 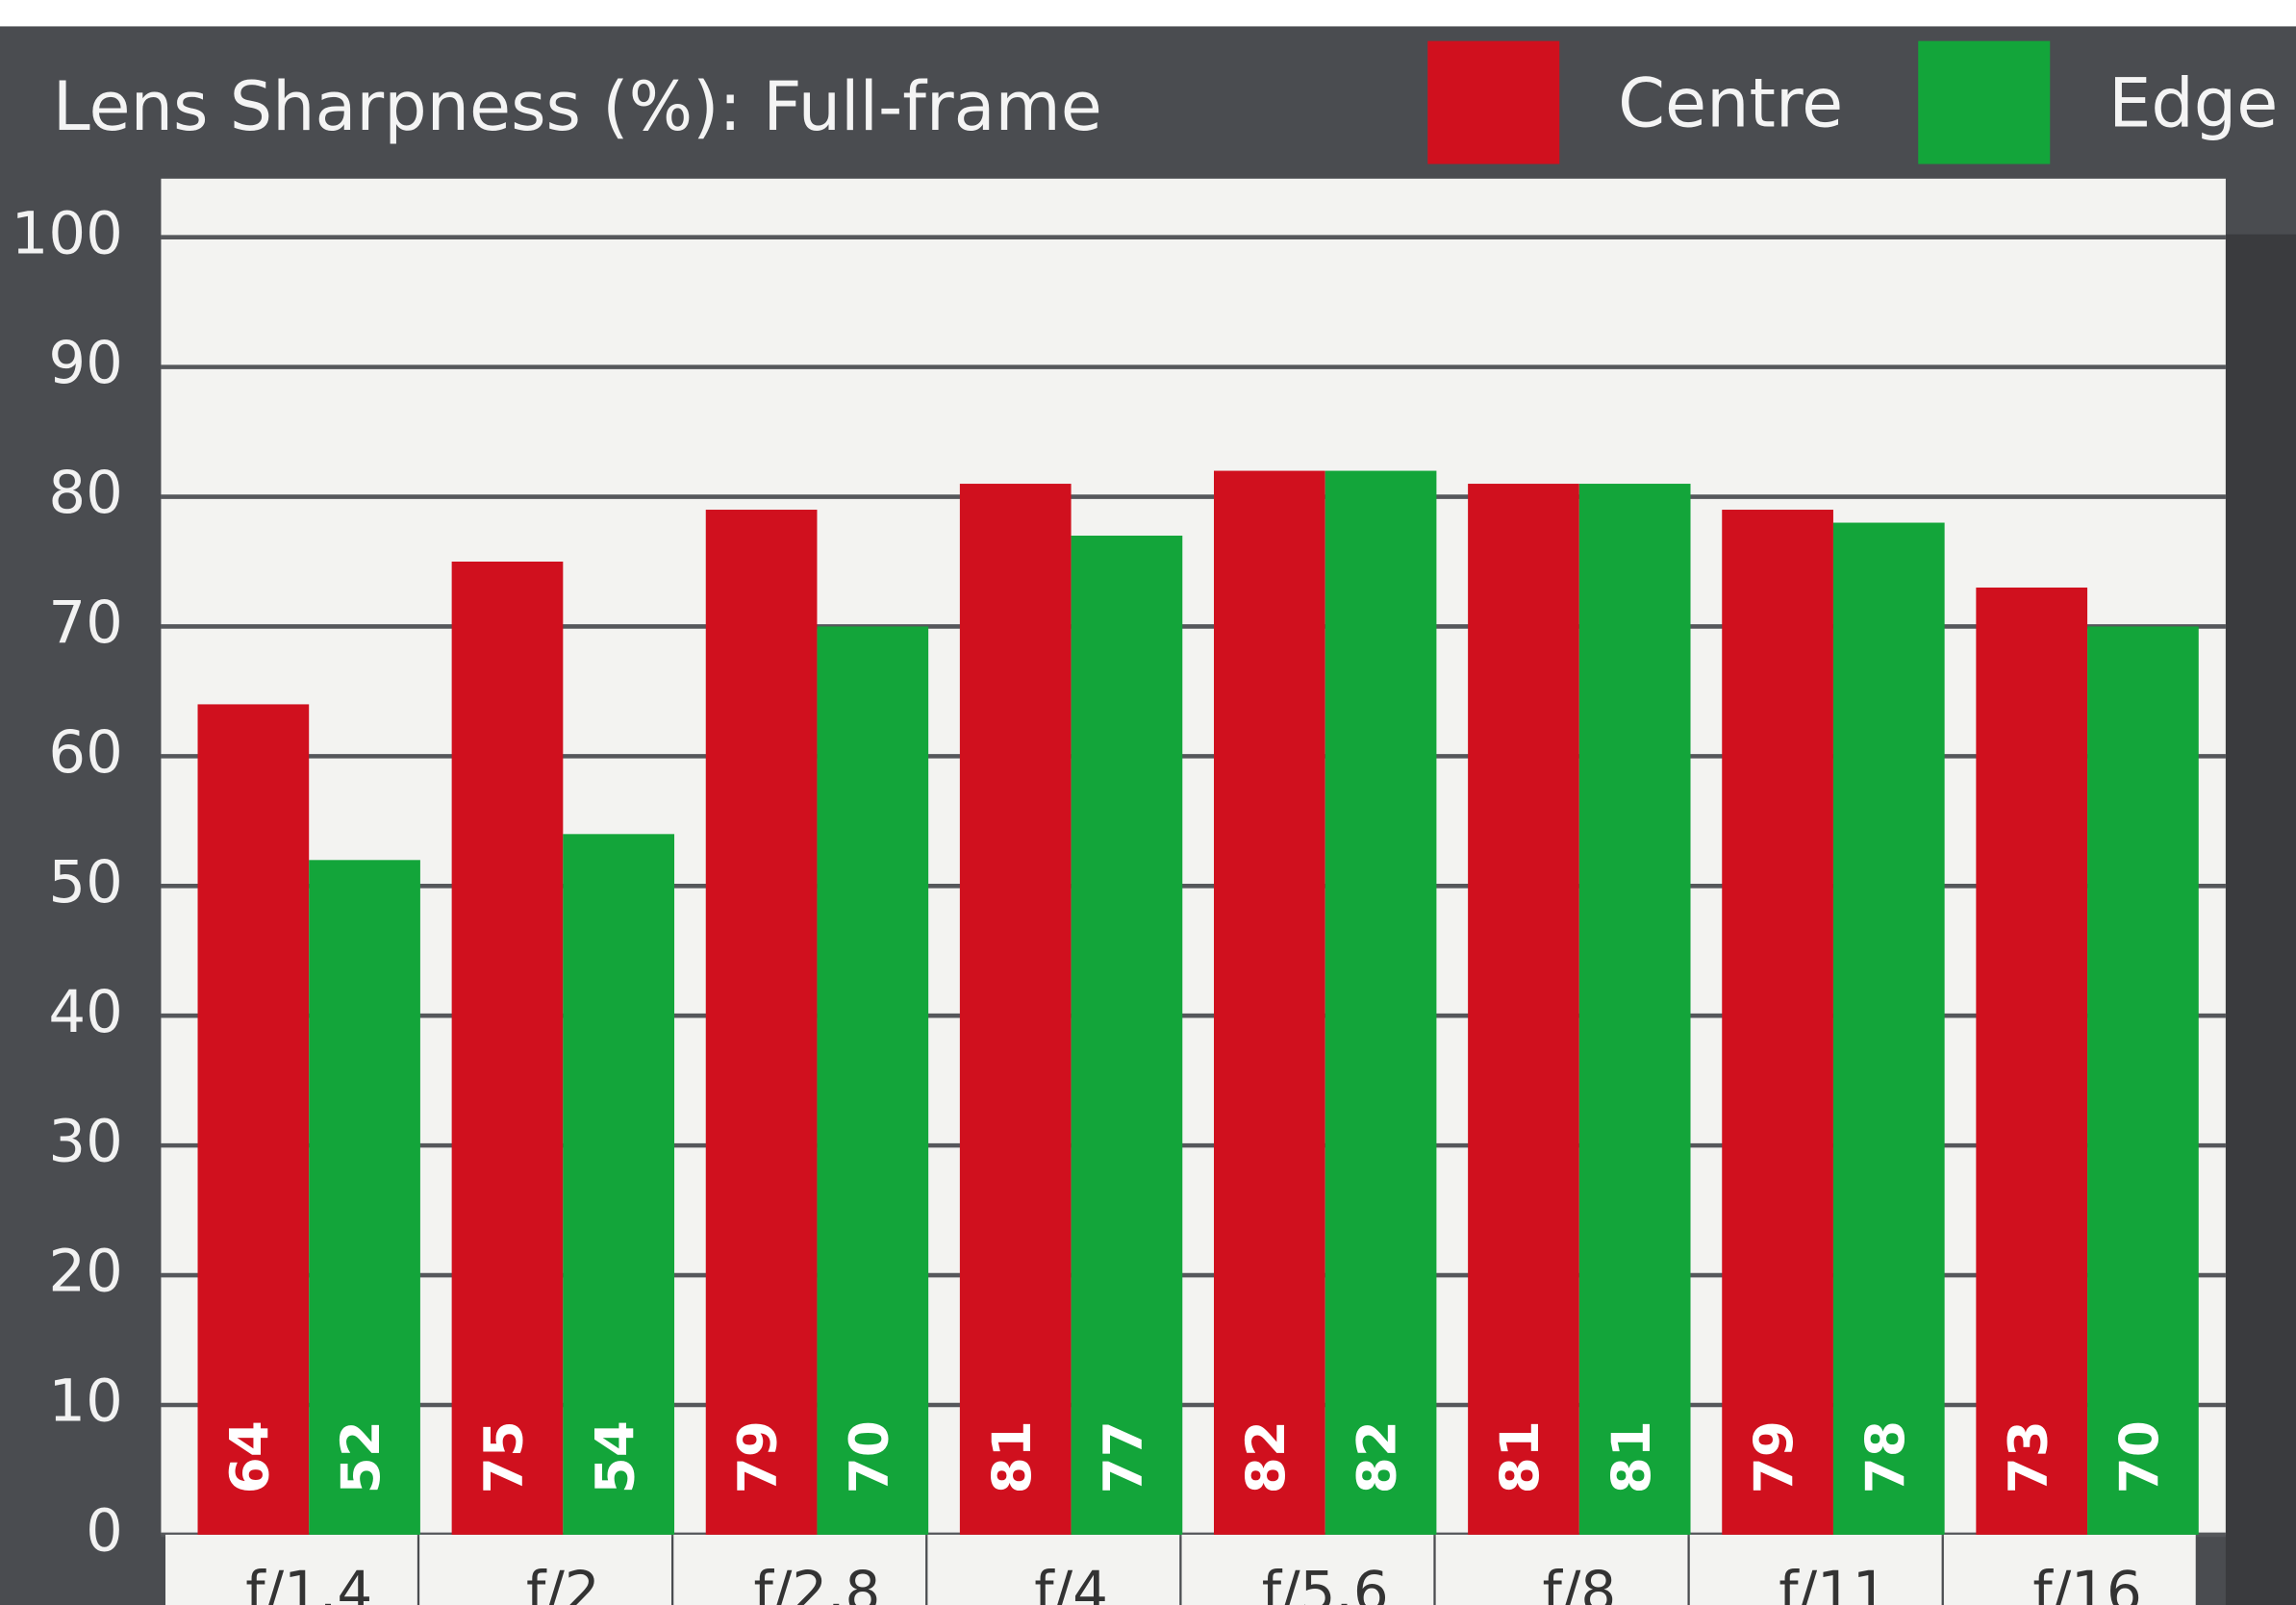 I want to click on y-tick-label: 100, so click(x=67, y=233).